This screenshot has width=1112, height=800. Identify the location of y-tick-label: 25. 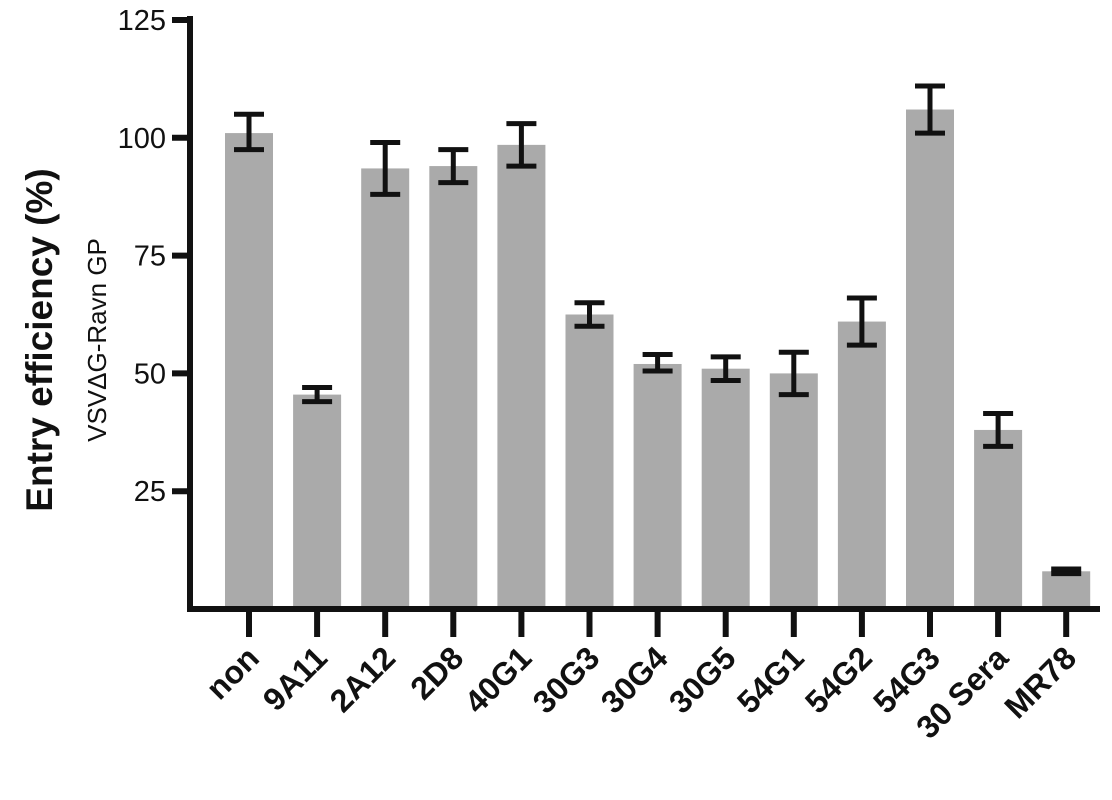
(150, 492).